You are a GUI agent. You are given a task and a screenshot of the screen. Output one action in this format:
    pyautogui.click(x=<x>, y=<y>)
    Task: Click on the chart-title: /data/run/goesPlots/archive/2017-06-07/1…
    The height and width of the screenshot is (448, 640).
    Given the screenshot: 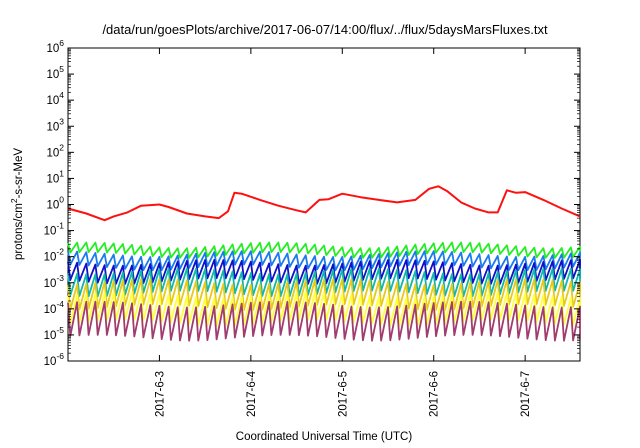 What is the action you would take?
    pyautogui.click(x=325, y=29)
    